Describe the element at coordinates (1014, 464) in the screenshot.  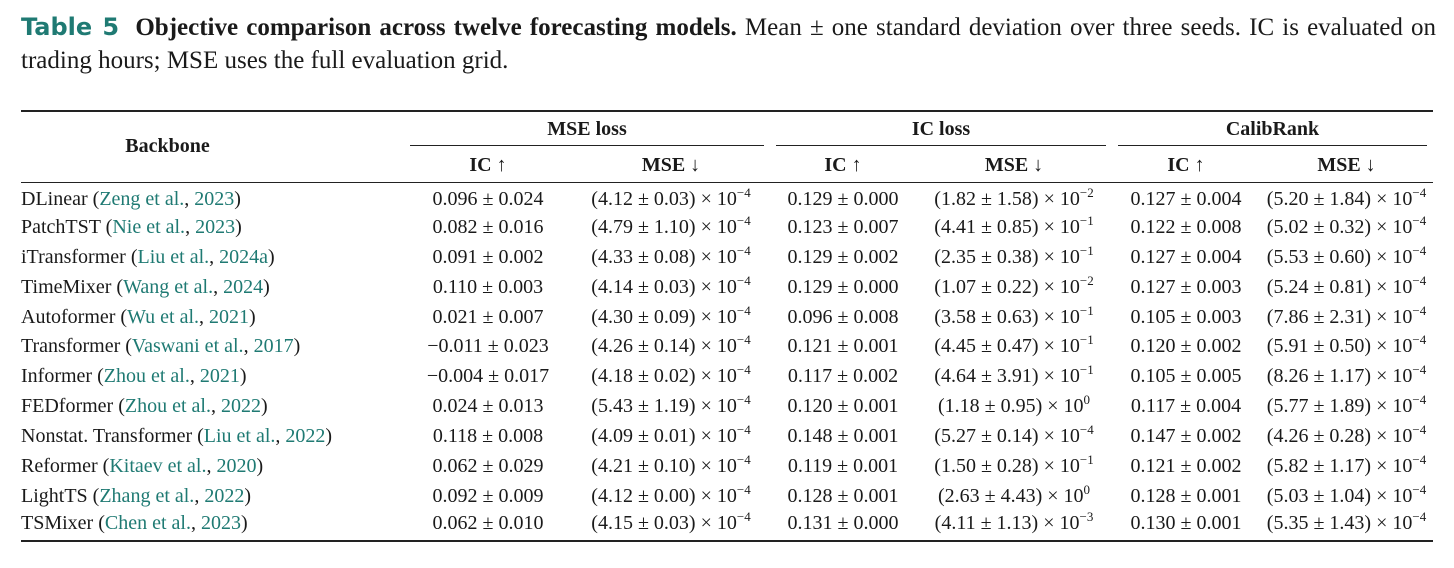
I see `value-cell: (1.50 ± 0.28) × 10−1` at that location.